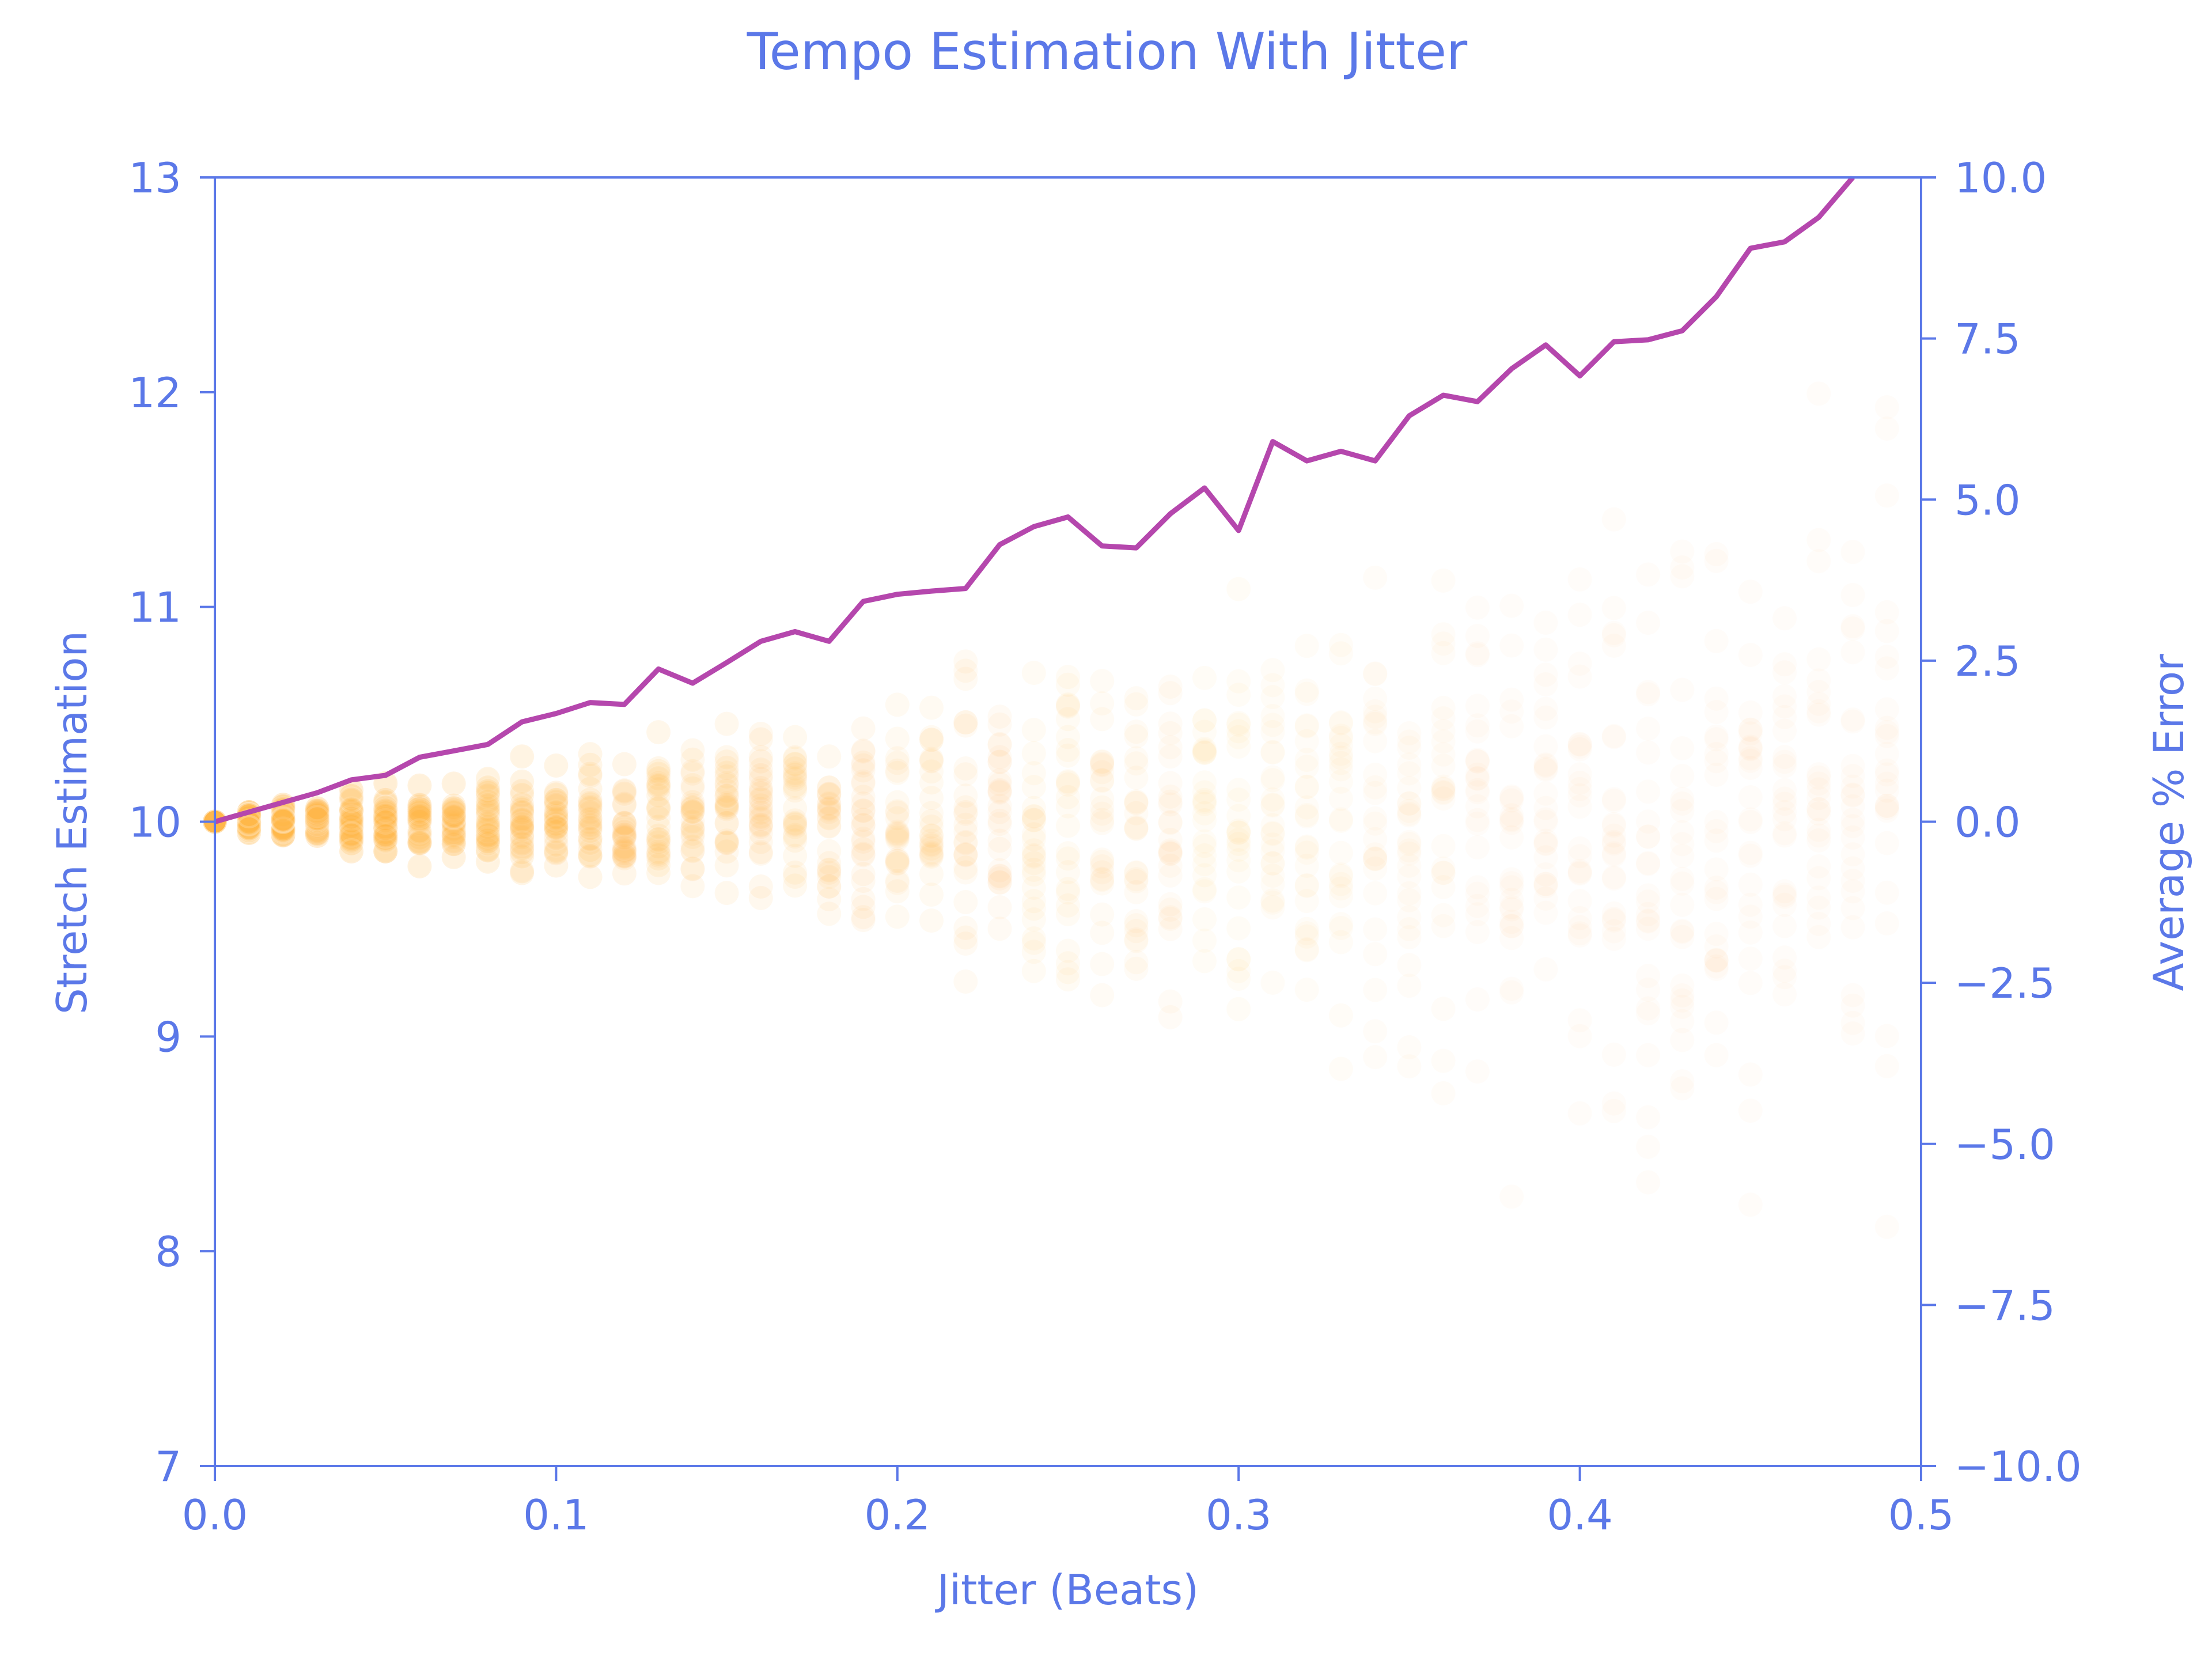 This screenshot has height=1659, width=2212. Describe the element at coordinates (1988, 661) in the screenshot. I see `y2-tick-label: 2.5` at that location.